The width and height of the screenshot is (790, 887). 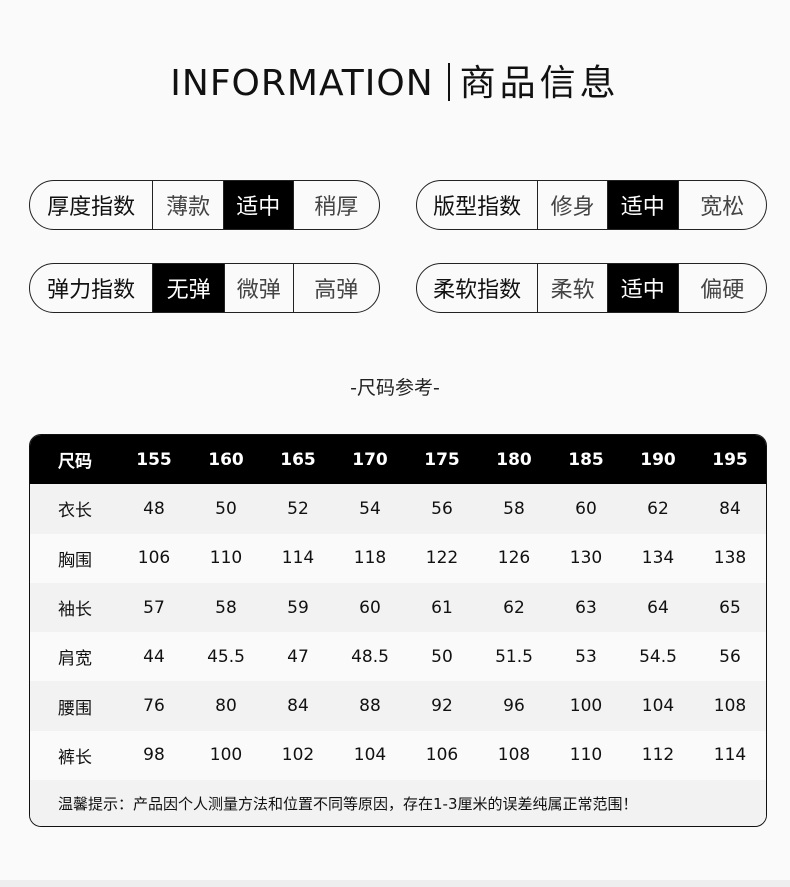 I want to click on row-label: 裤长, so click(x=75, y=757).